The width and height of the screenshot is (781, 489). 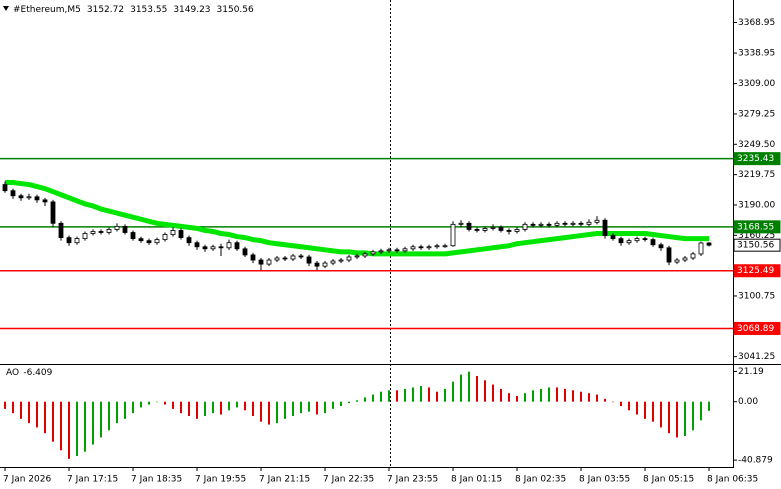 What do you see at coordinates (156, 480) in the screenshot?
I see `x-tick-label: 7 Jan 18:35` at bounding box center [156, 480].